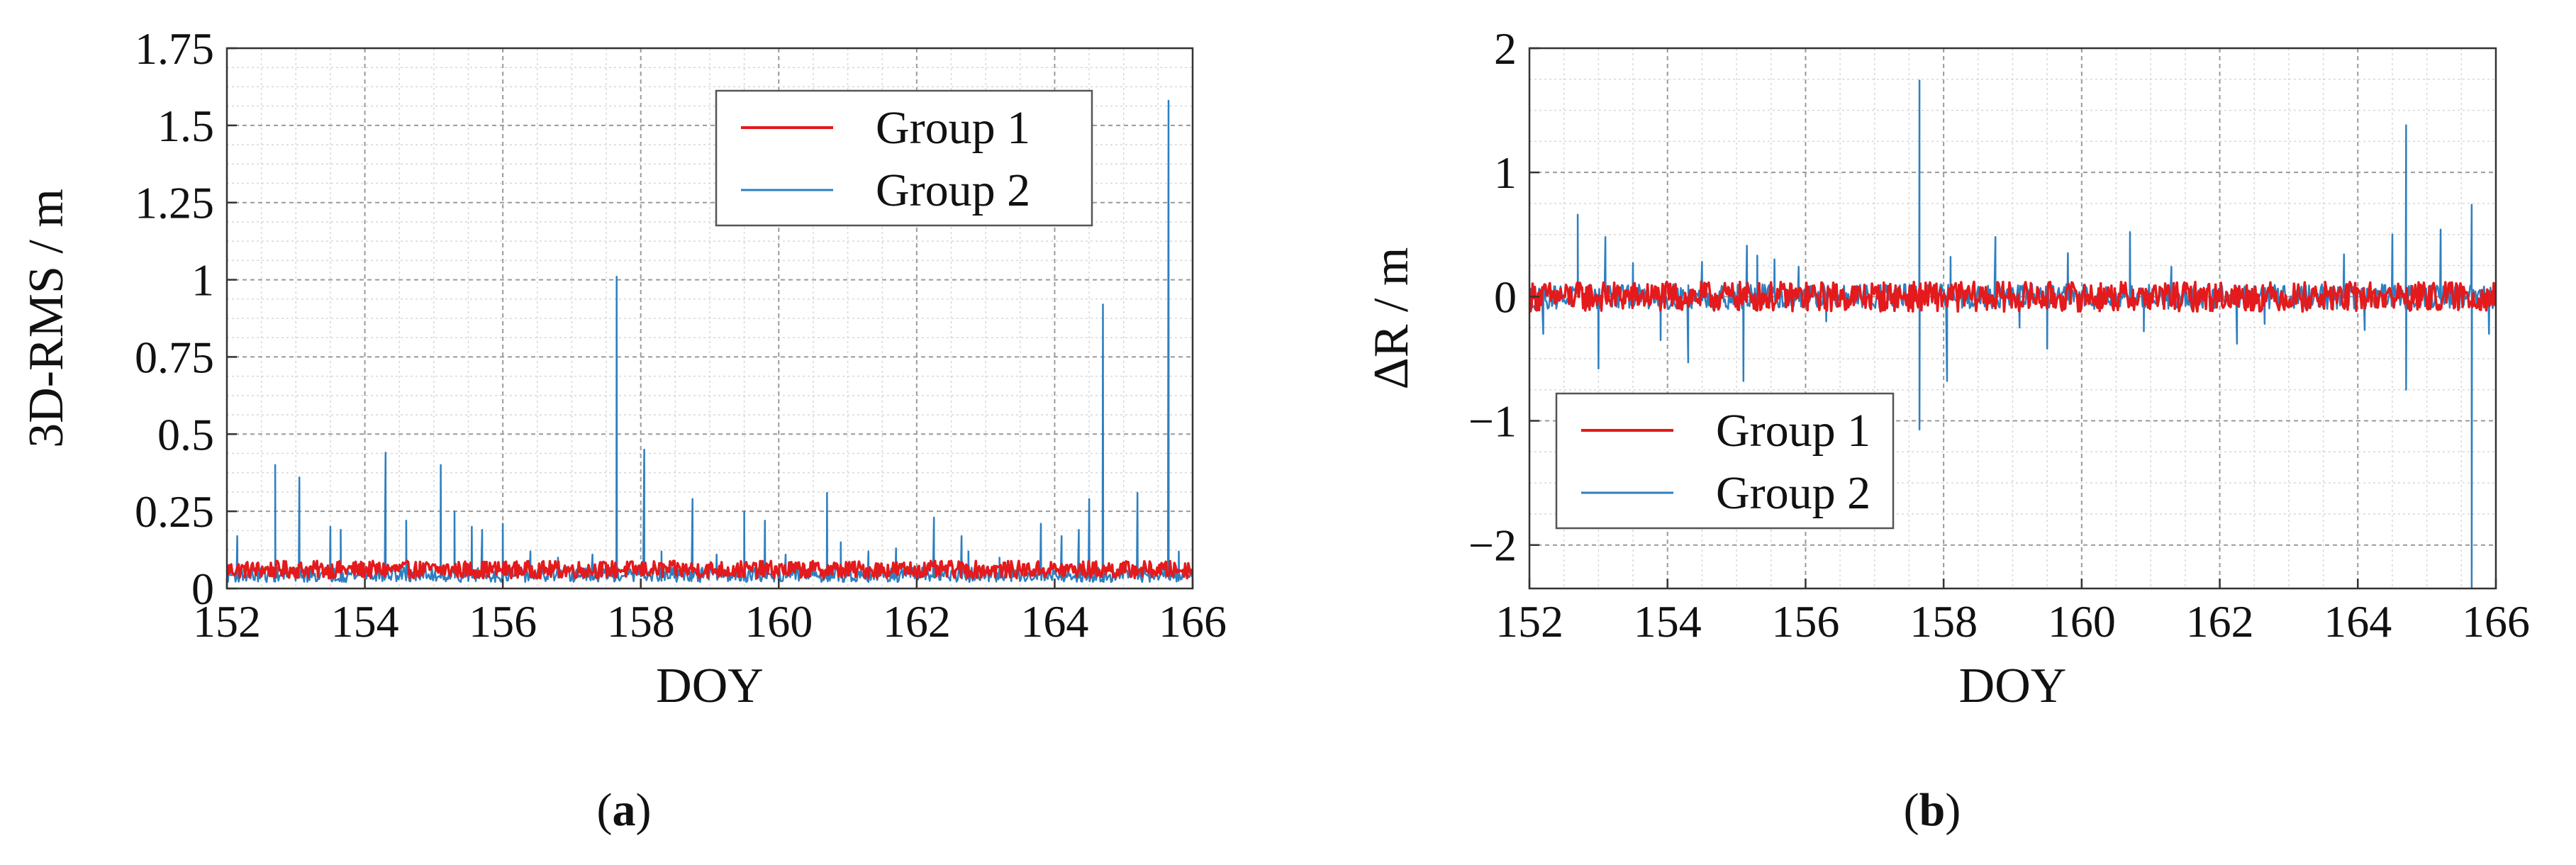 The image size is (2576, 865). I want to click on y-tick-label: 2, so click(1505, 48).